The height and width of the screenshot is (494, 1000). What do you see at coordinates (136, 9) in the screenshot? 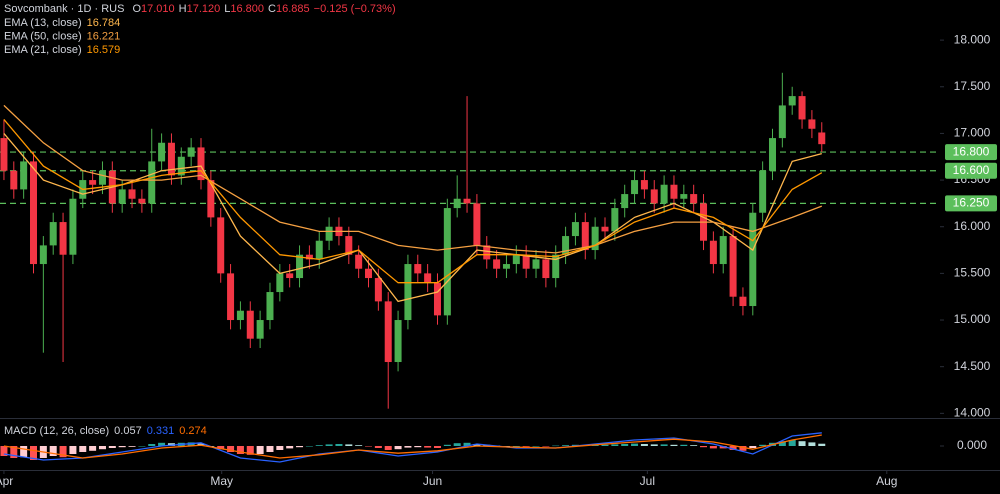
I see `ohlc-key: O` at bounding box center [136, 9].